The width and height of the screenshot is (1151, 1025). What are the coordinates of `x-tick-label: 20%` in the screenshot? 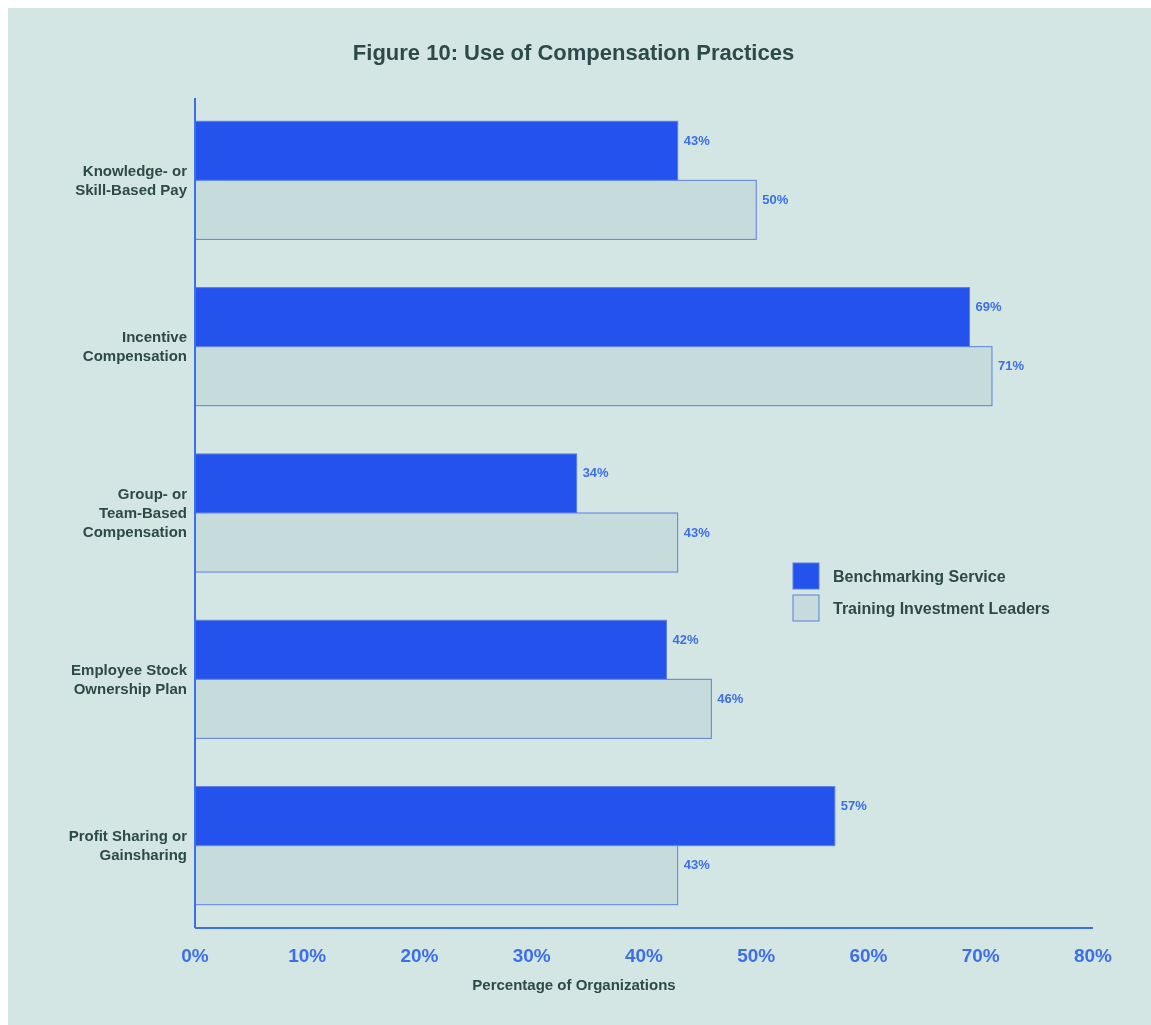 It's located at (419, 955).